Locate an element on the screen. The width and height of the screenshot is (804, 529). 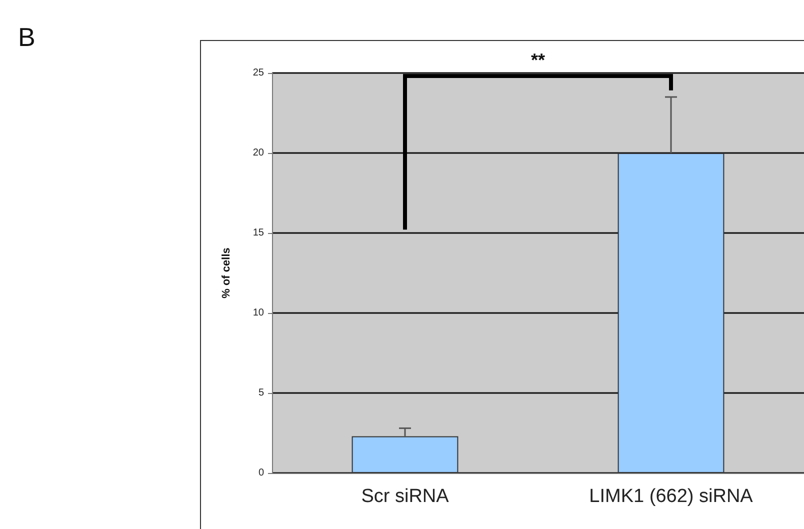
y-tick-label: 0 is located at coordinates (261, 473).